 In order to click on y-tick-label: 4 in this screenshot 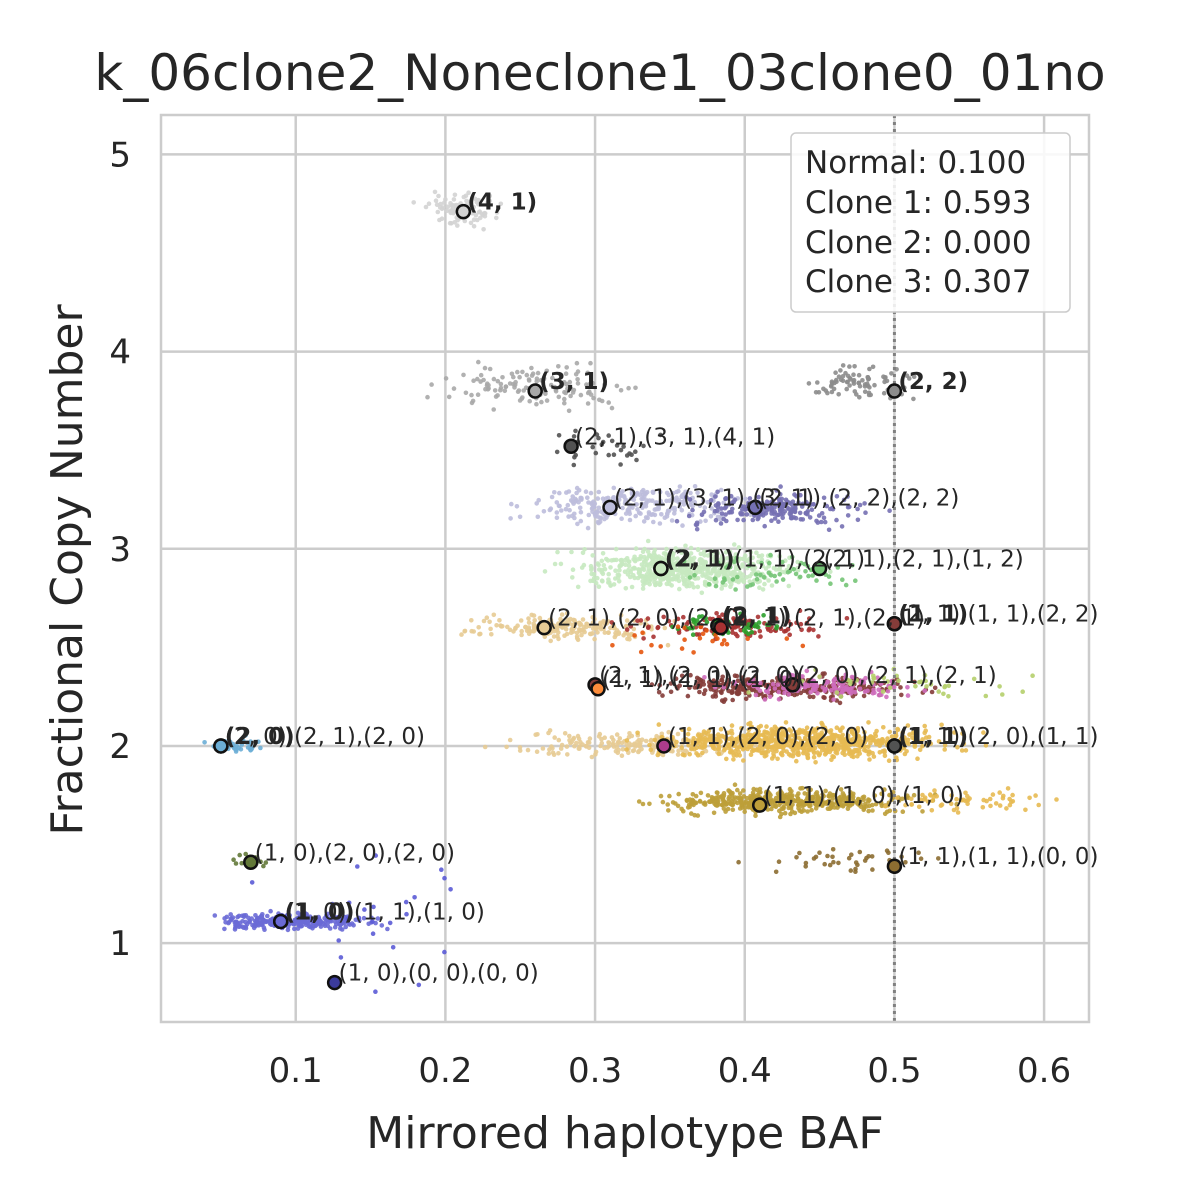, I will do `click(120, 353)`.